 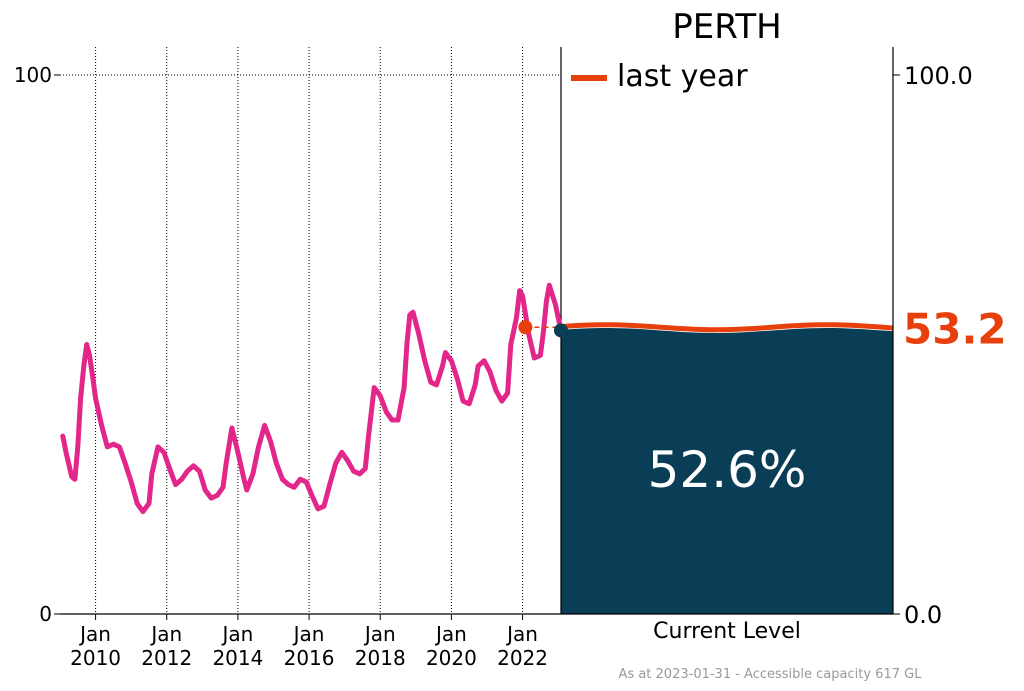 What do you see at coordinates (938, 76) in the screenshot?
I see `y-tick-label-right: 100.0` at bounding box center [938, 76].